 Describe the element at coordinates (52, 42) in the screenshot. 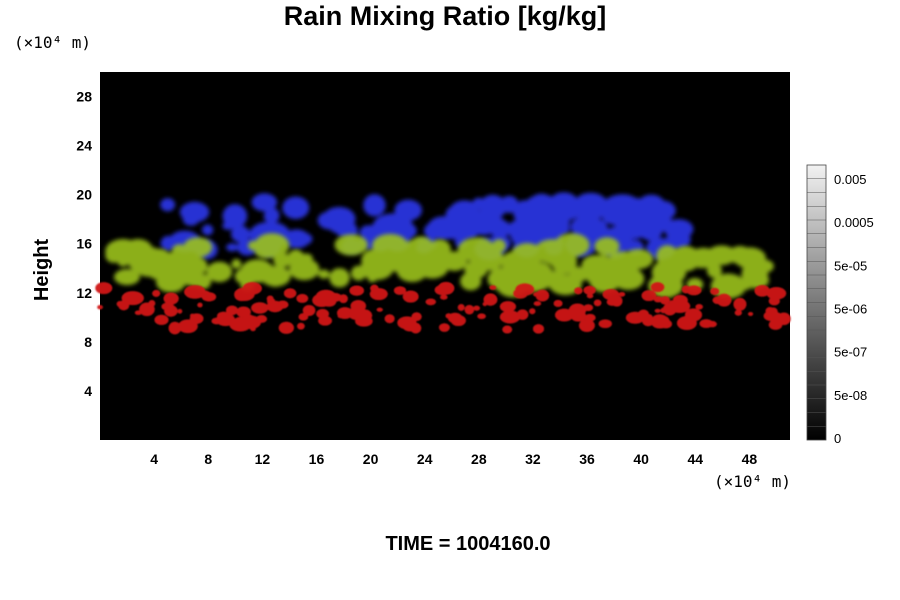

I see `y-unit-label: (×10⁴ m)` at that location.